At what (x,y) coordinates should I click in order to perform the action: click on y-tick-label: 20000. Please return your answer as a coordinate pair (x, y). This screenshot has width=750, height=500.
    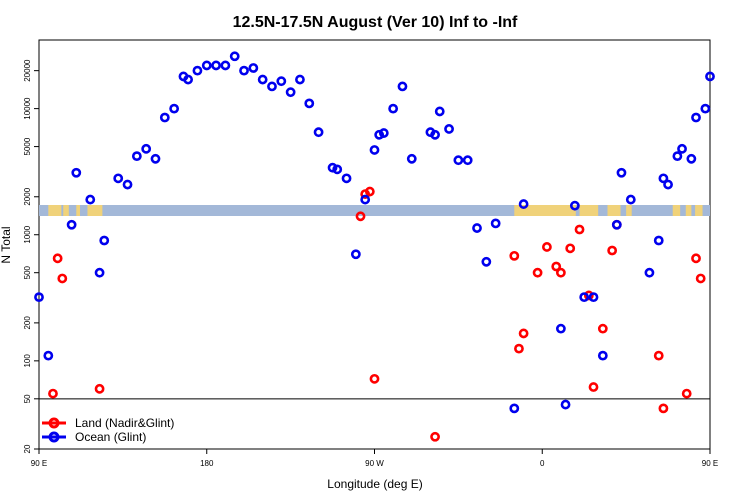
    Looking at the image, I should click on (27, 70).